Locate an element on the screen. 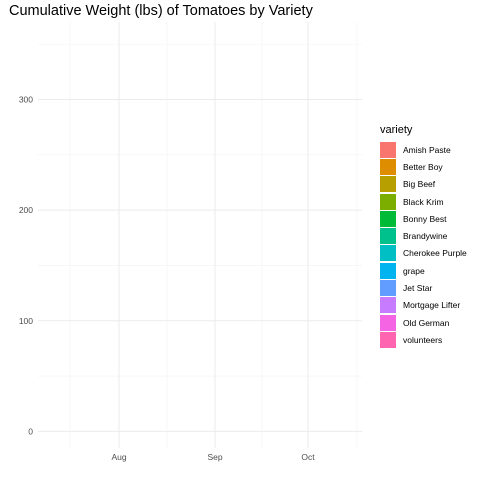 This screenshot has height=480, width=480. legend-item: Cherokee Purple is located at coordinates (423, 253).